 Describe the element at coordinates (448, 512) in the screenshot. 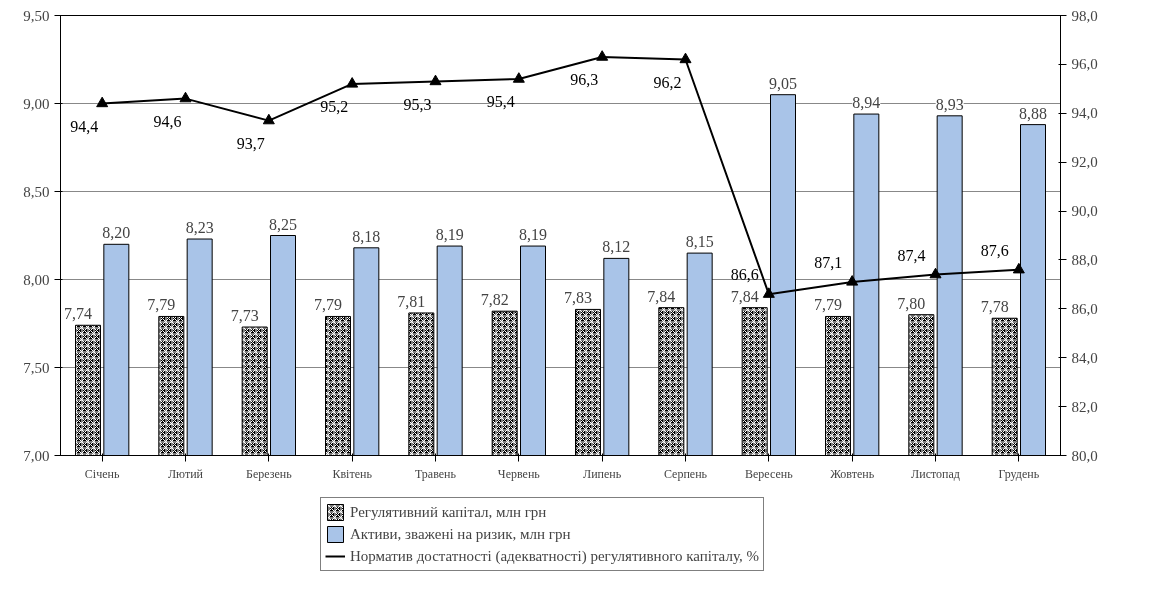

I see `legend-label: Регулятивний капітал, млн грн` at that location.